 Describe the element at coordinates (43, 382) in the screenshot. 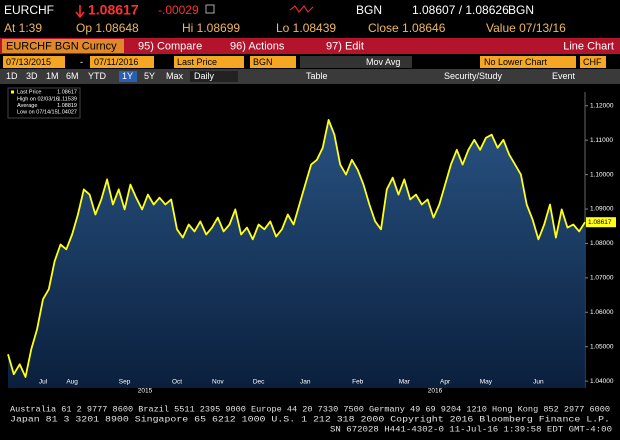

I see `x-tick-label: Jul` at that location.